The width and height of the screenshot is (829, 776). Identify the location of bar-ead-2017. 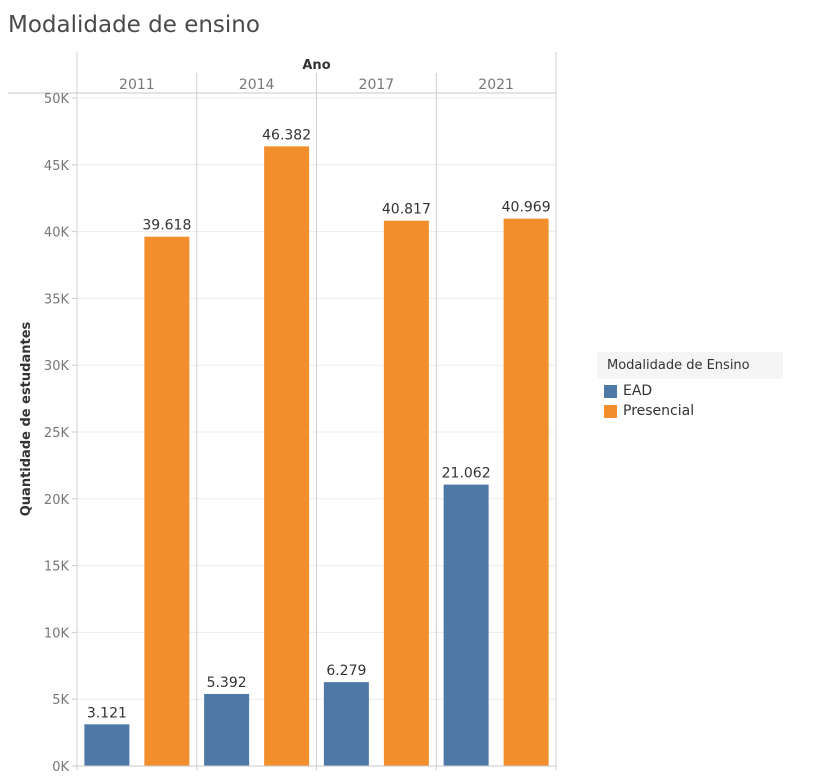
(346, 724).